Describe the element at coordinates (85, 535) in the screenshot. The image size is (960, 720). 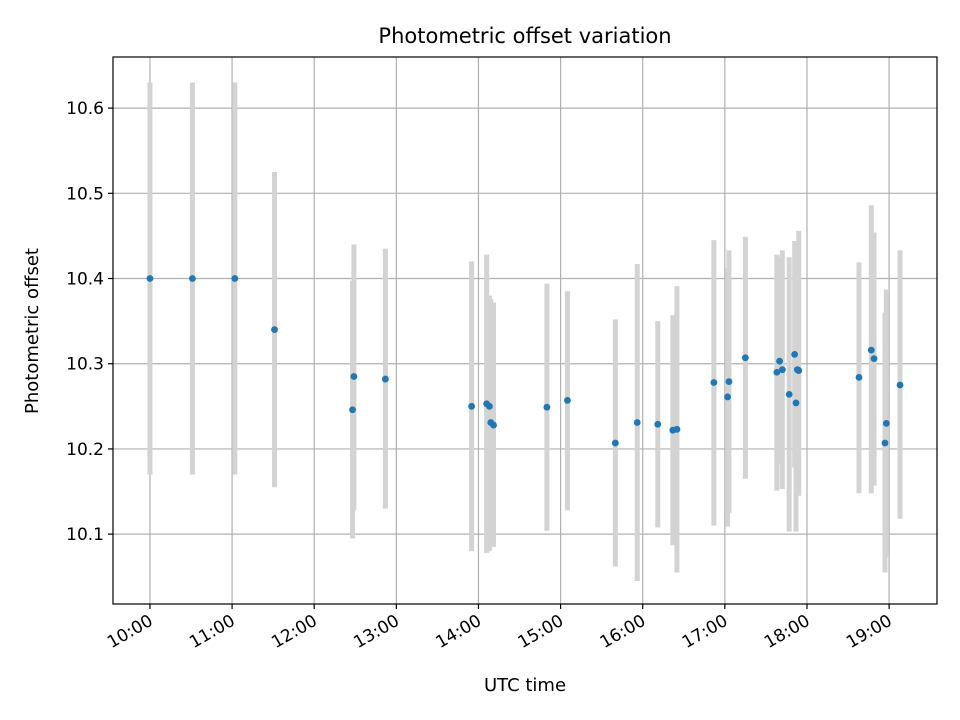
I see `y-tick-label: 10.1` at that location.